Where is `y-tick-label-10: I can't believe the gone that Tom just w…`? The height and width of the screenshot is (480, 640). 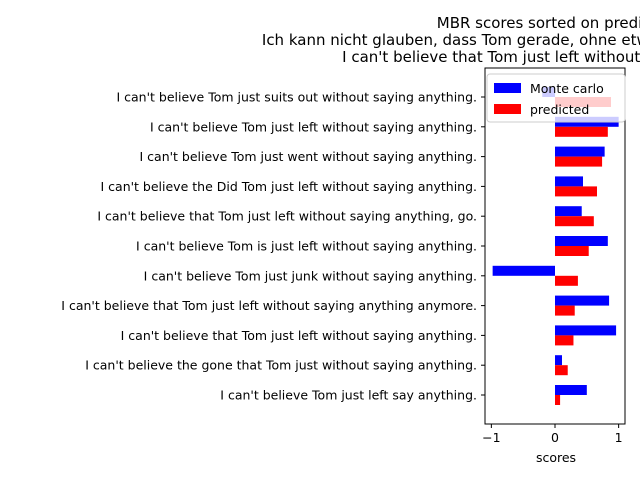 y-tick-label-10: I can't believe the gone that Tom just w… is located at coordinates (281, 365).